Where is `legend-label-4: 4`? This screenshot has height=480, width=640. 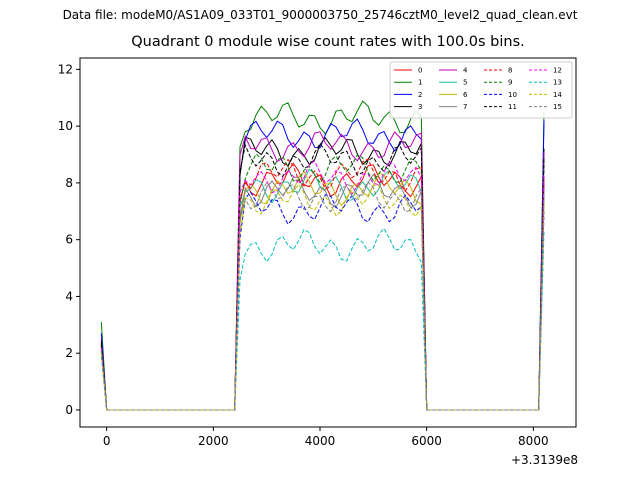 legend-label-4: 4 is located at coordinates (465, 71).